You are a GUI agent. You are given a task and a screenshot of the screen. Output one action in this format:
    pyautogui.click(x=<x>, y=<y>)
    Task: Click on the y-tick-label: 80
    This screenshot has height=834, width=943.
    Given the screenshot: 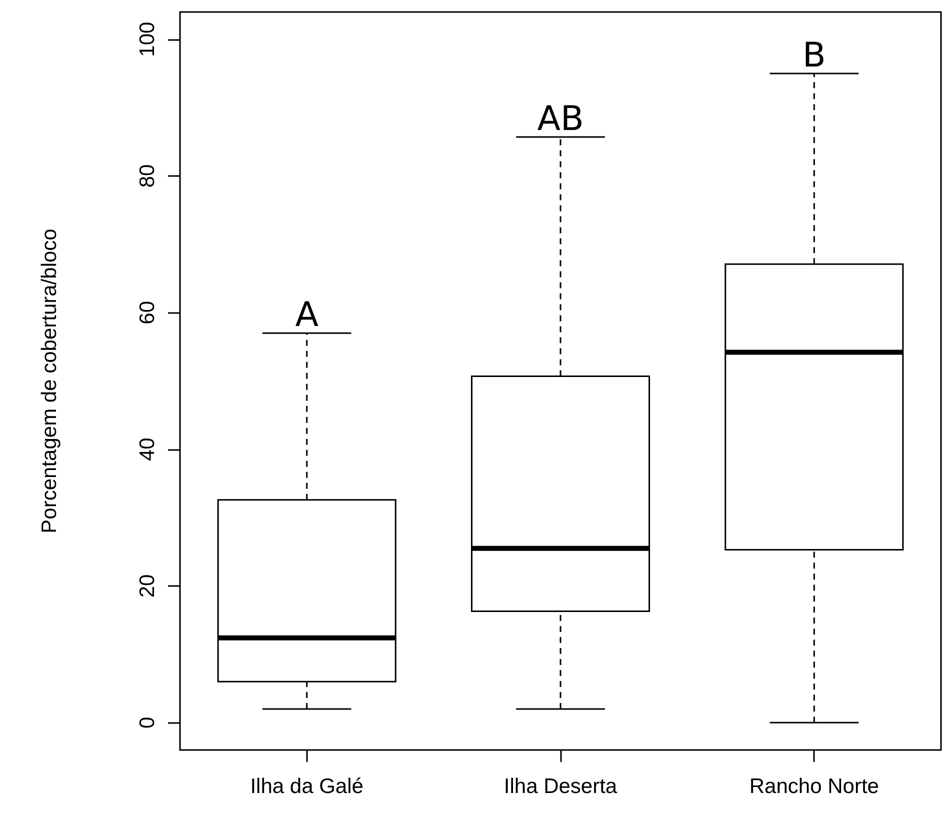 What is the action you would take?
    pyautogui.click(x=147, y=176)
    